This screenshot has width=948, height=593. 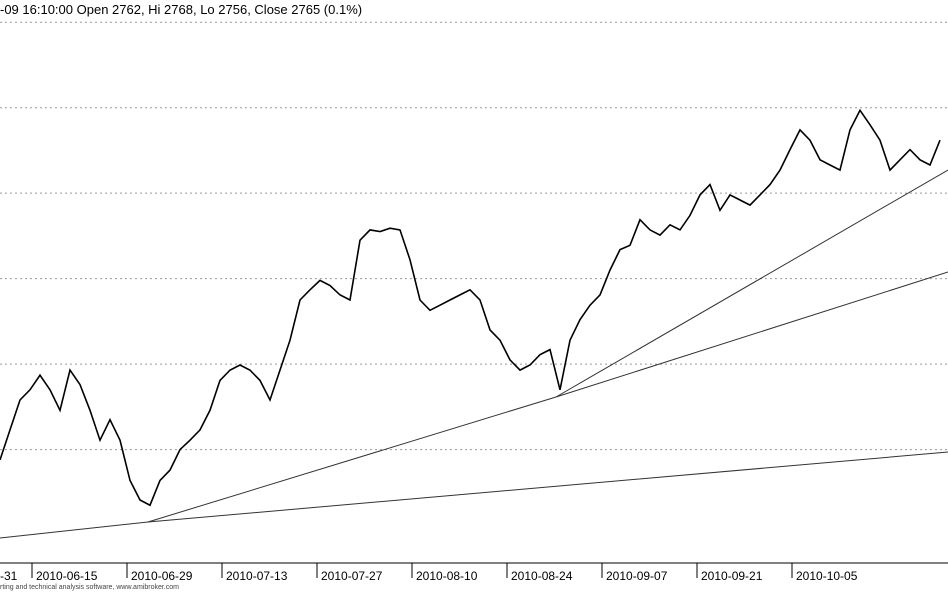 I want to click on x-tick-label: -31, so click(x=9, y=576).